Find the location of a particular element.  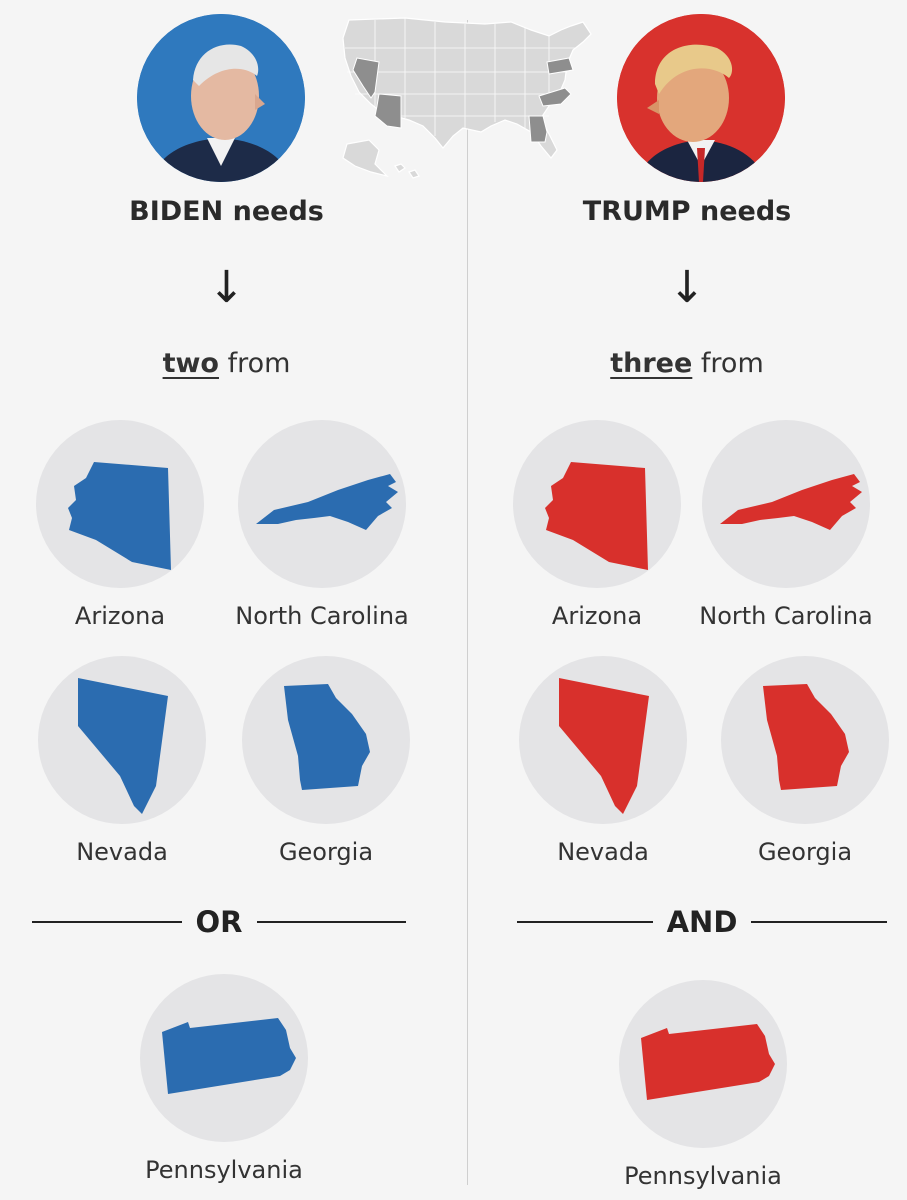

biden-headline: BIDEN needs is located at coordinates (226, 211).